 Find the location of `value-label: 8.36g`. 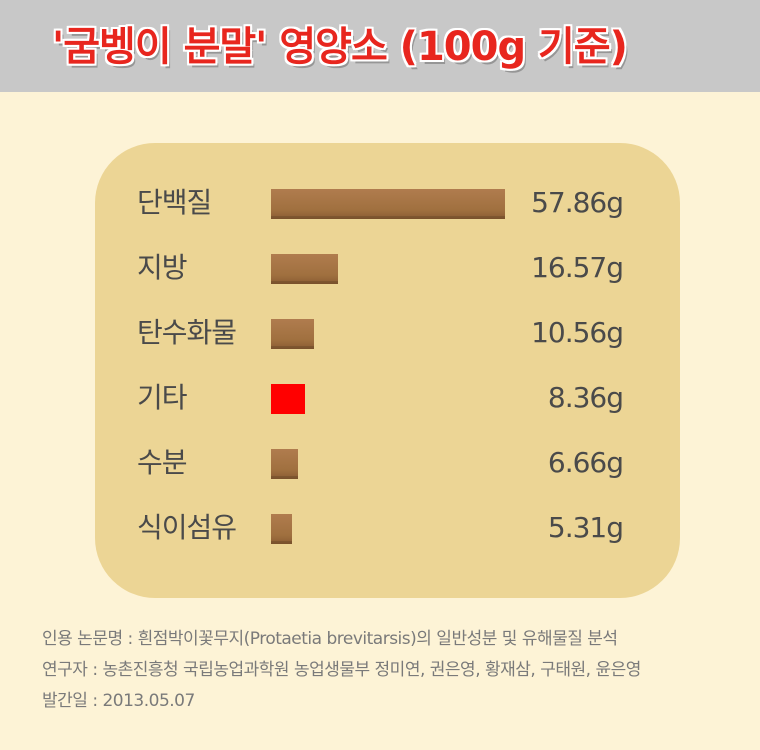

value-label: 8.36g is located at coordinates (585, 397).